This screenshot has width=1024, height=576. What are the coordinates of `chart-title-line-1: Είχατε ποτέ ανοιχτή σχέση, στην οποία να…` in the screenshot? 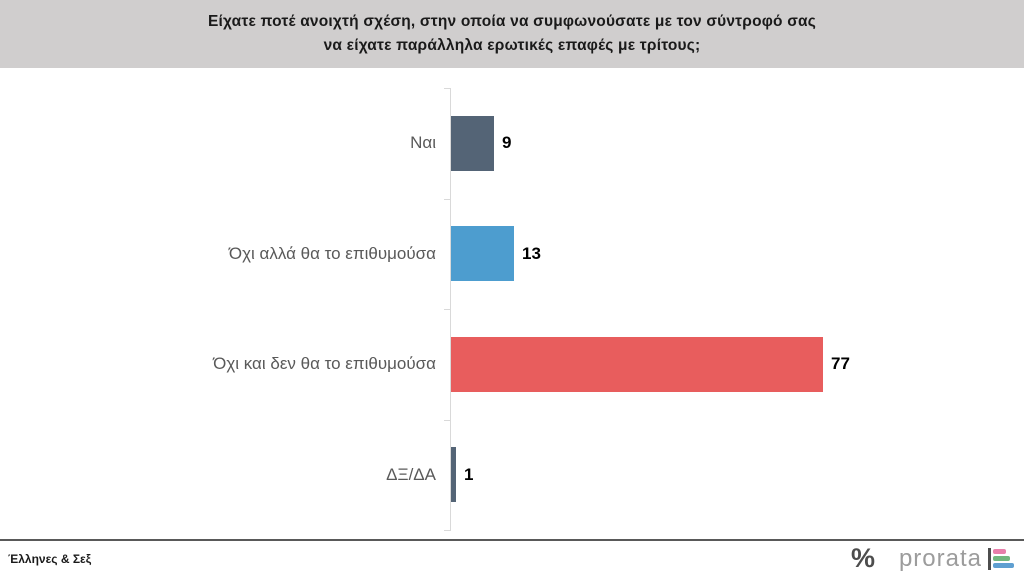 It's located at (511, 21).